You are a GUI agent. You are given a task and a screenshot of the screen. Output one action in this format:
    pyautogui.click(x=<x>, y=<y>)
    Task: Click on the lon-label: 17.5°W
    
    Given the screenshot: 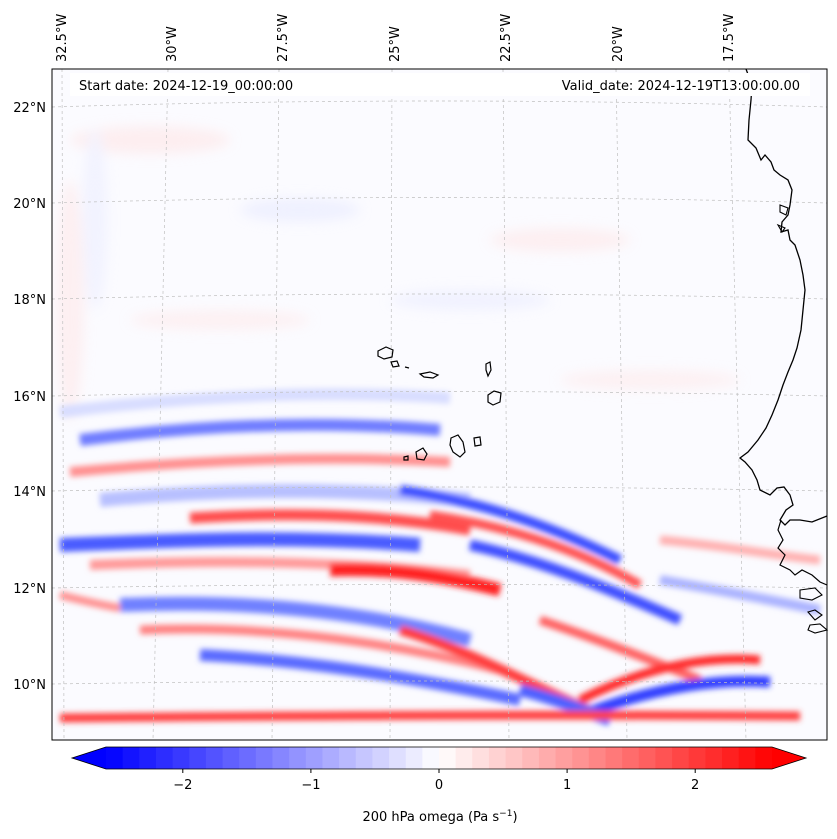 What is the action you would take?
    pyautogui.click(x=729, y=38)
    